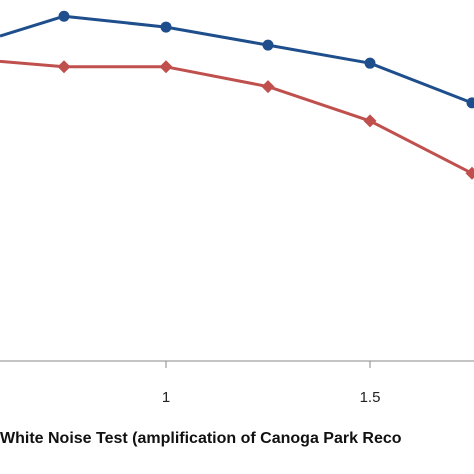  What do you see at coordinates (370, 397) in the screenshot?
I see `x-tick-label: 1.5` at bounding box center [370, 397].